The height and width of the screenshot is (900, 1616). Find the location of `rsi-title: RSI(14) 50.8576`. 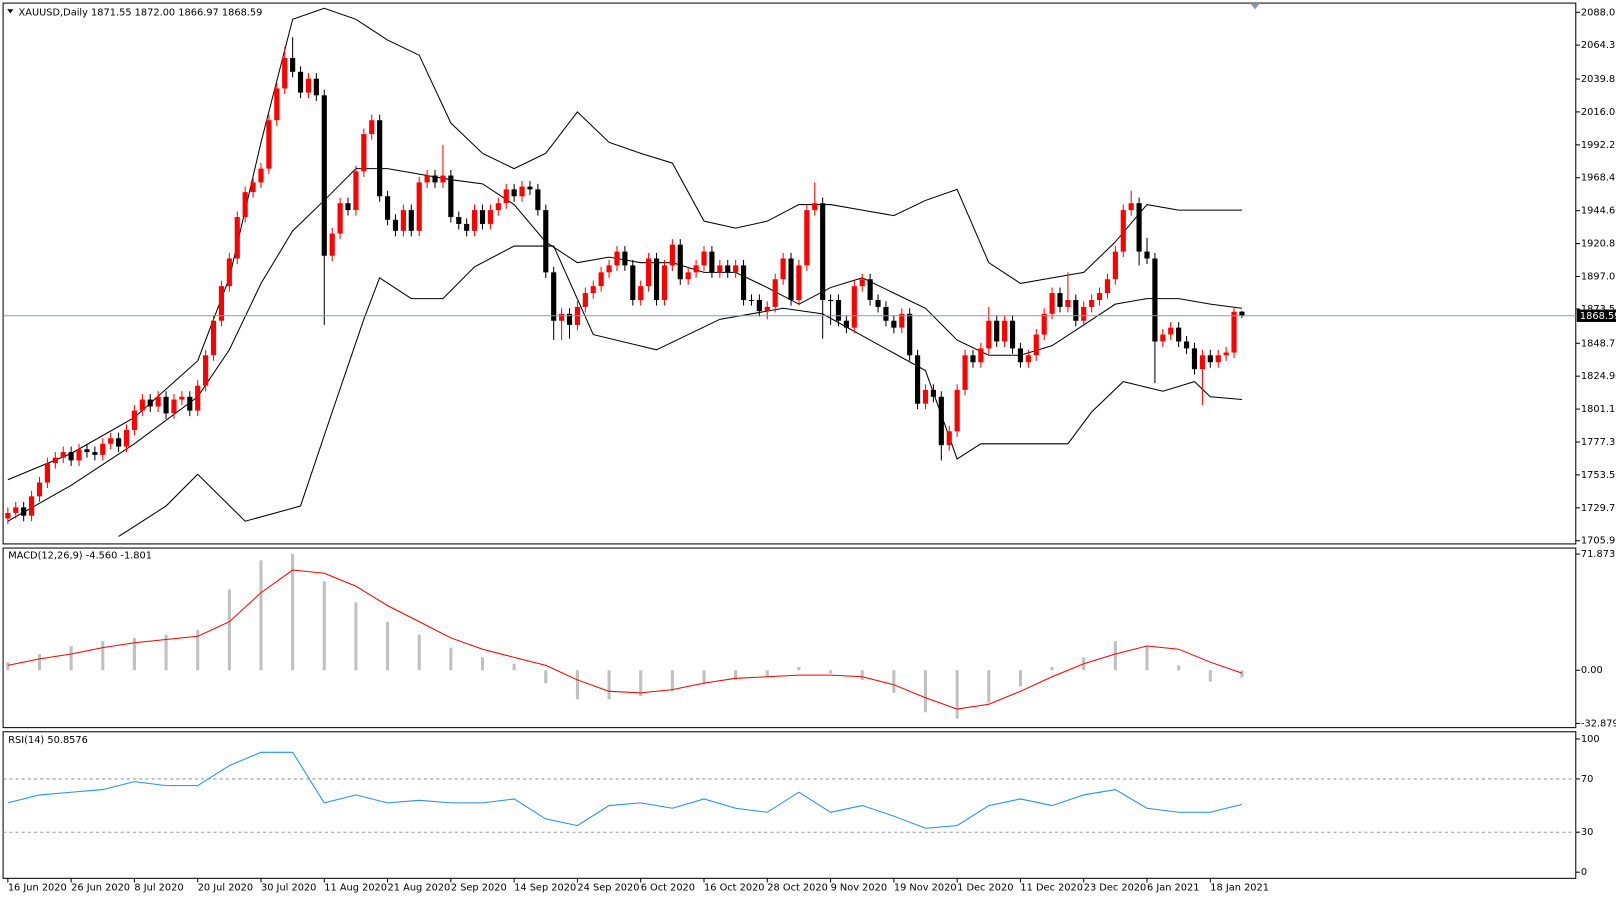

rsi-title: RSI(14) 50.8576 is located at coordinates (48, 740).